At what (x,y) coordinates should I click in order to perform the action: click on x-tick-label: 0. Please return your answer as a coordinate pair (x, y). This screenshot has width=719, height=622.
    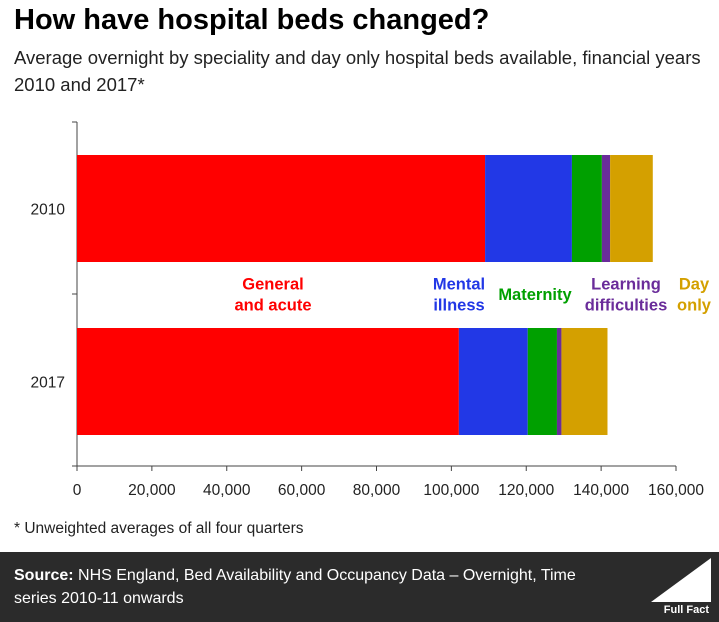
    Looking at the image, I should click on (77, 490).